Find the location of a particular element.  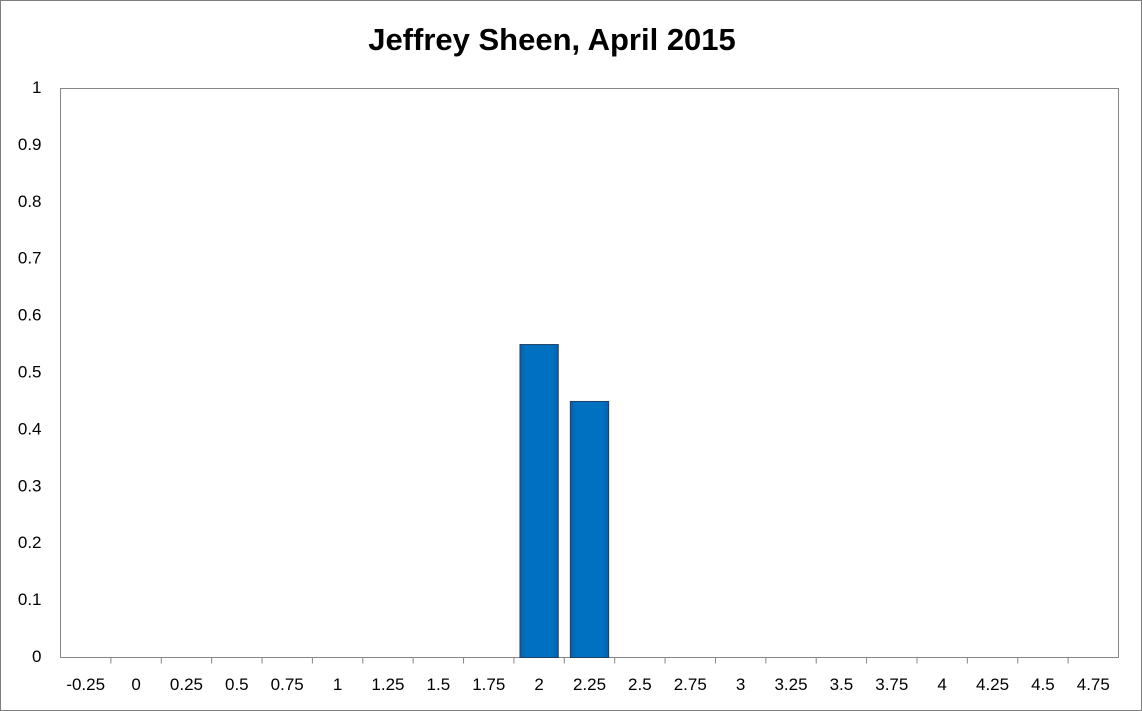

y-tick-label: 0.4 is located at coordinates (30, 428).